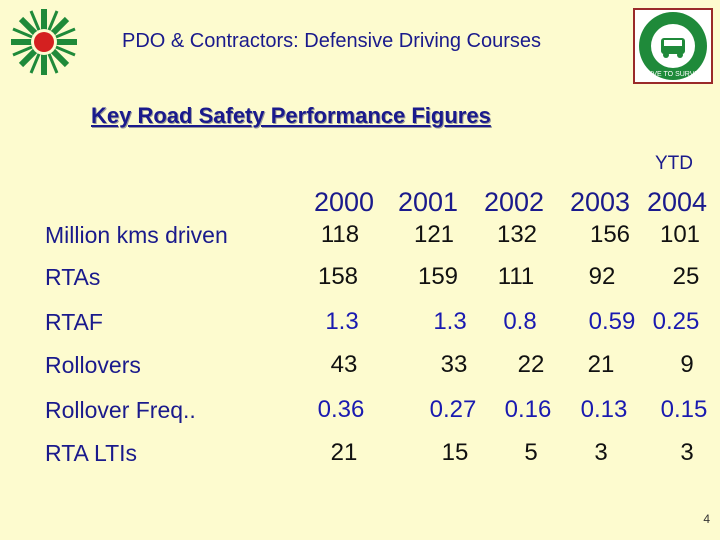 The height and width of the screenshot is (540, 720). I want to click on table-cell: 9, so click(687, 364).